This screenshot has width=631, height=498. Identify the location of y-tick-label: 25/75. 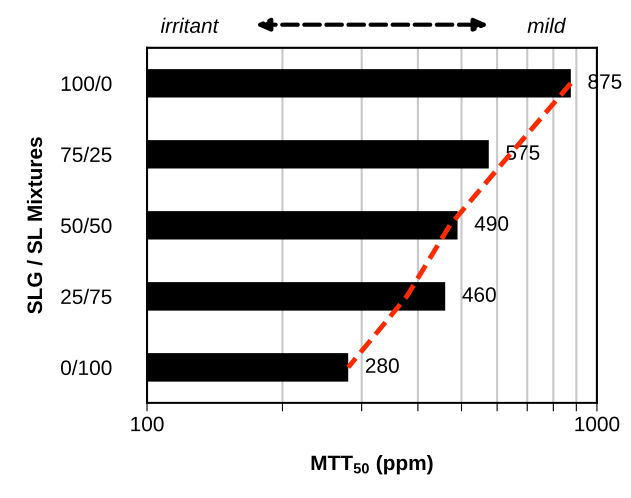
(86, 296).